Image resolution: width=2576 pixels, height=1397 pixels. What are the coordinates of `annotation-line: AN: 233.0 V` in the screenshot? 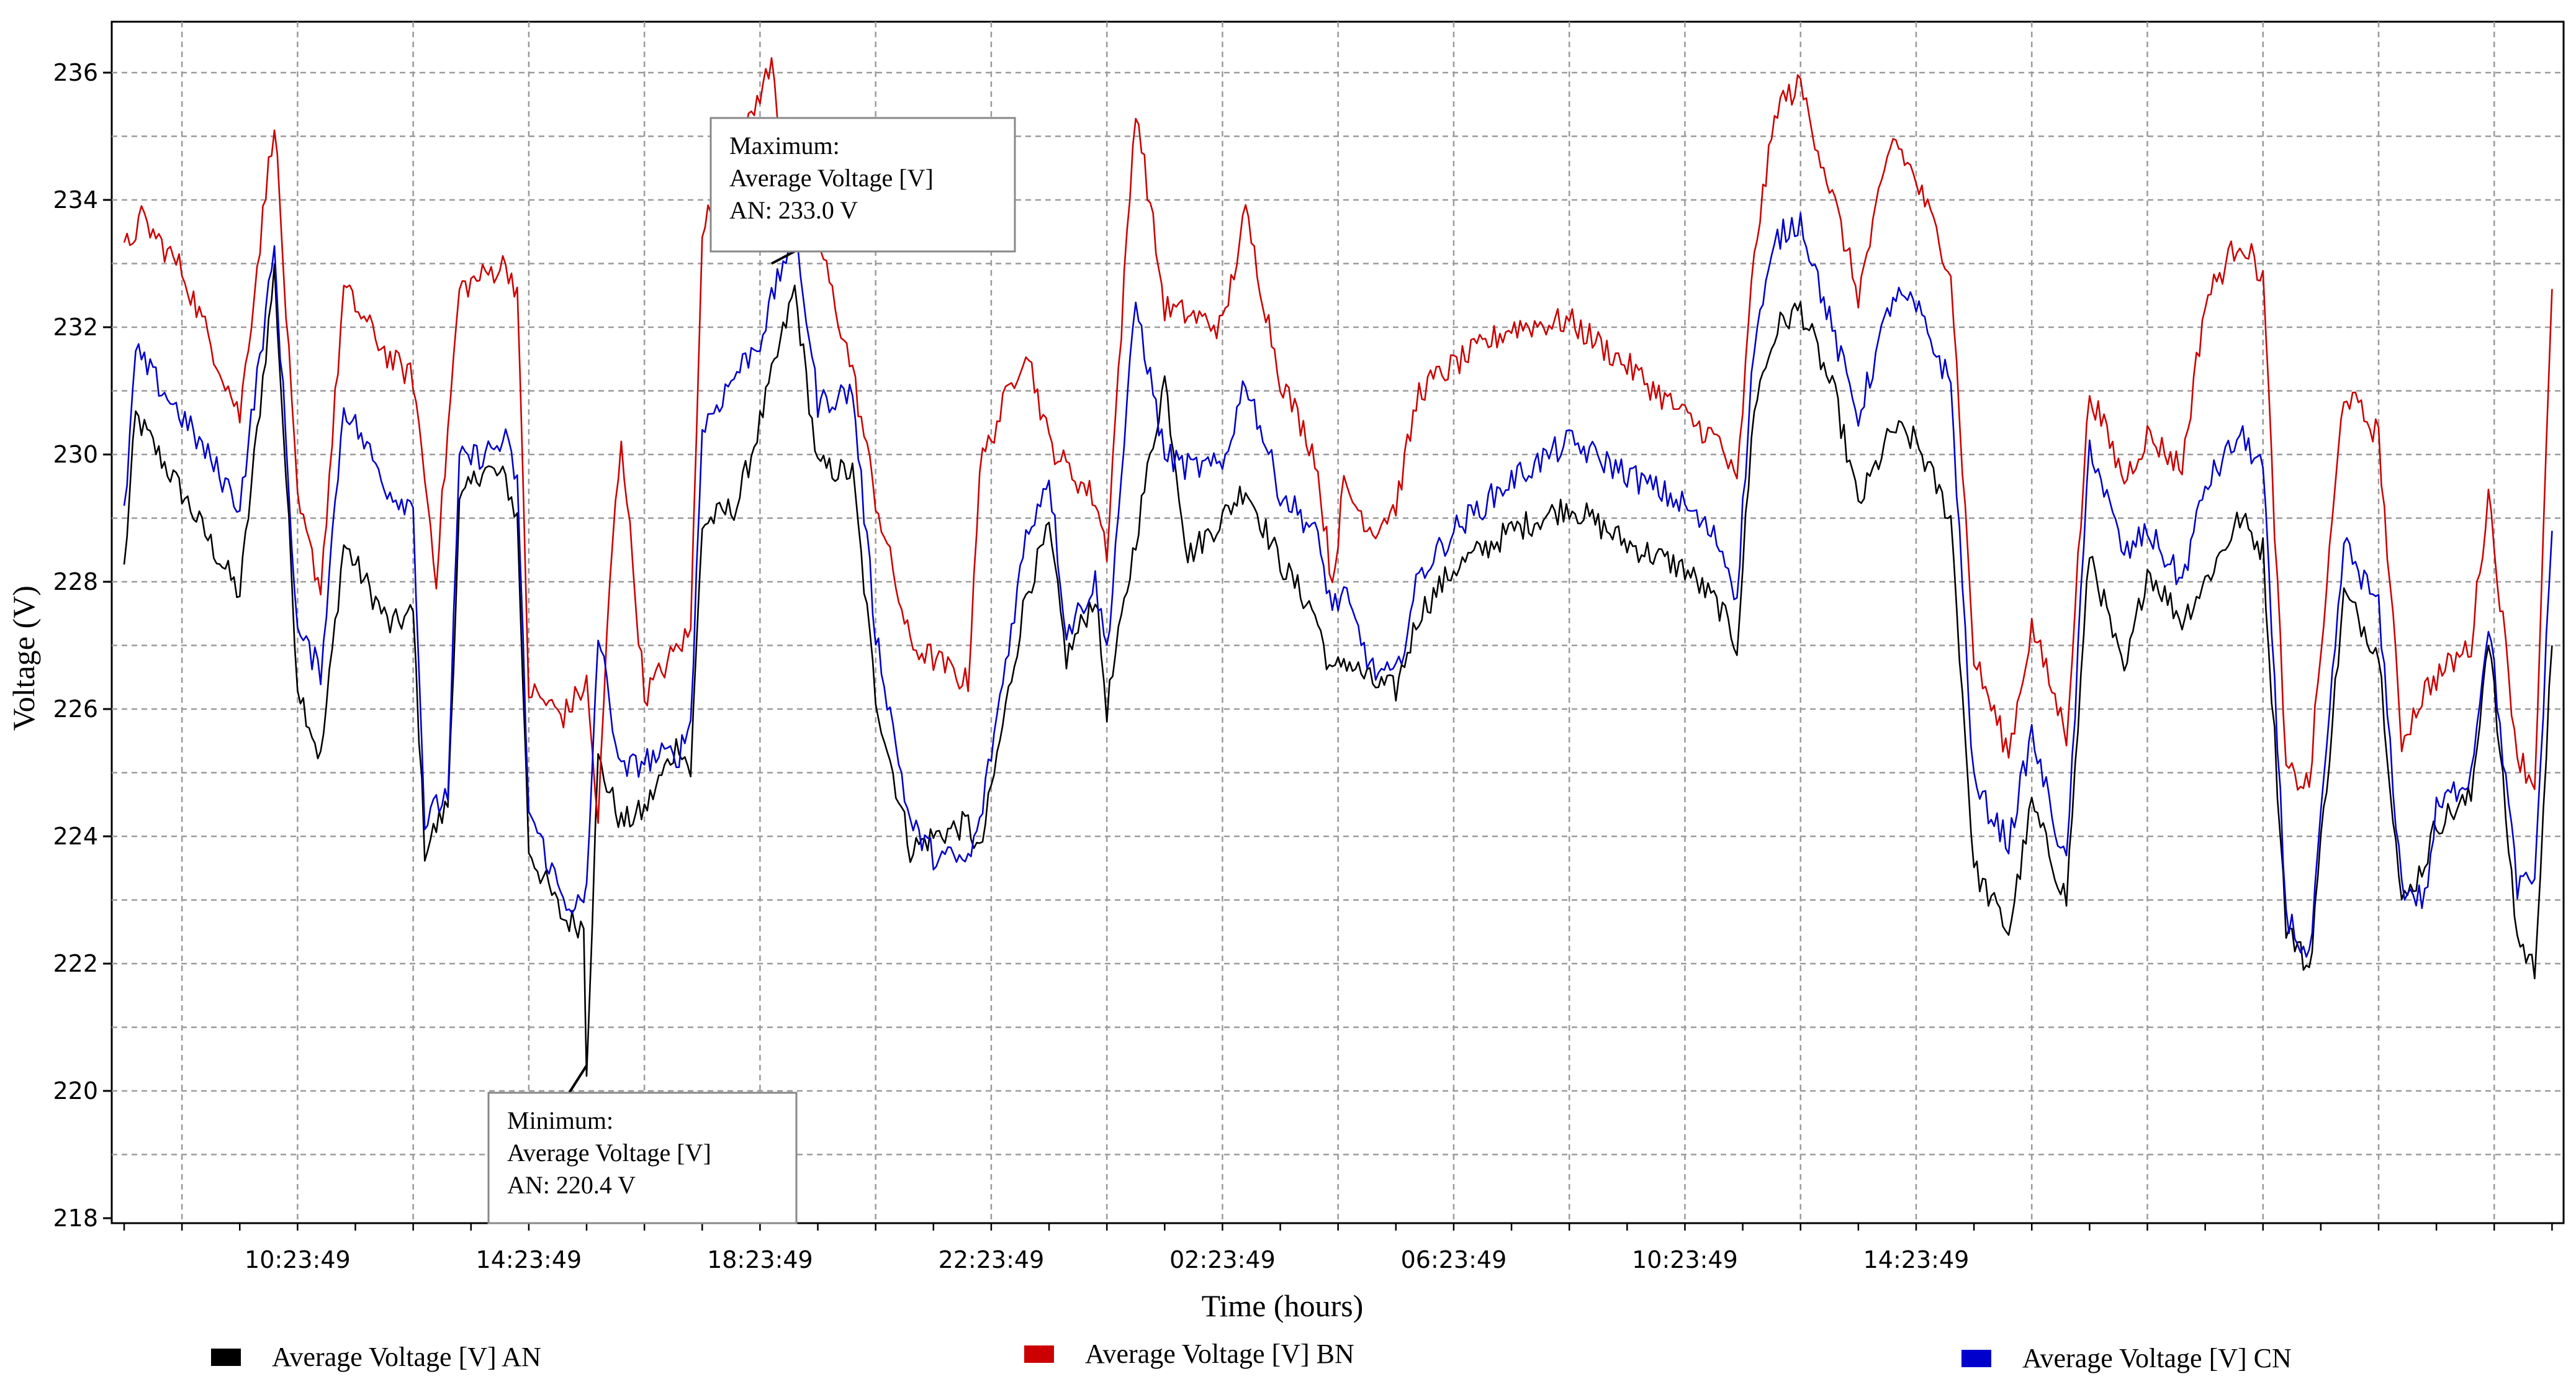 It's located at (793, 210).